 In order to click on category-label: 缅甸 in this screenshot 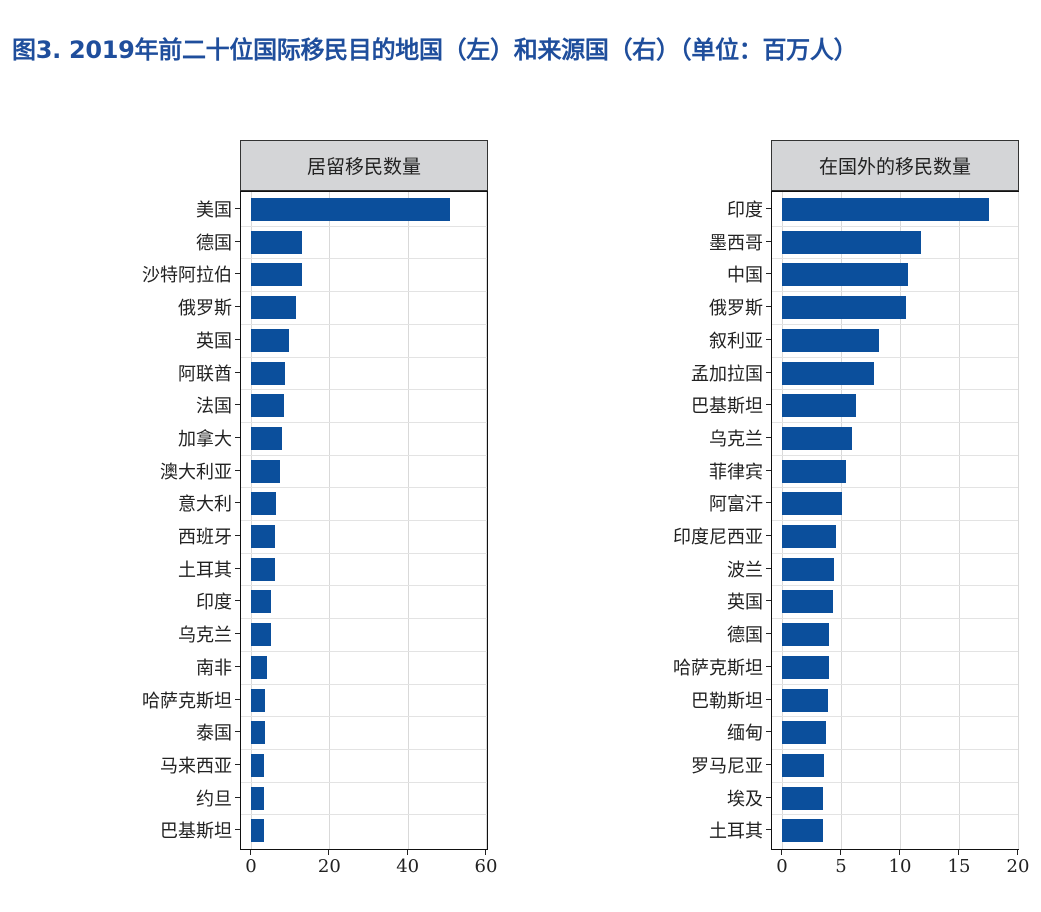, I will do `click(745, 734)`.